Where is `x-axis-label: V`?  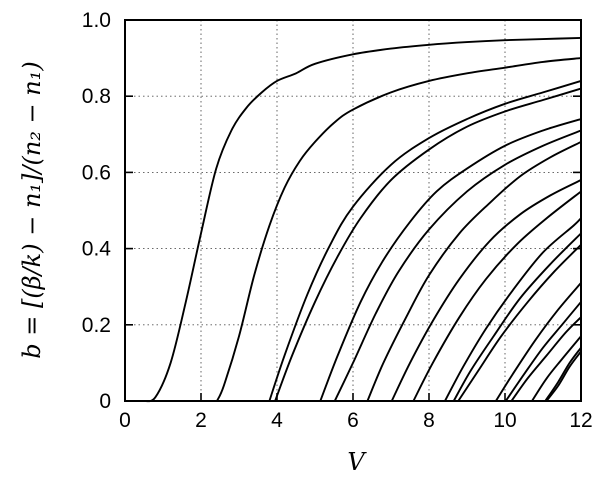
x-axis-label: V is located at coordinates (357, 462).